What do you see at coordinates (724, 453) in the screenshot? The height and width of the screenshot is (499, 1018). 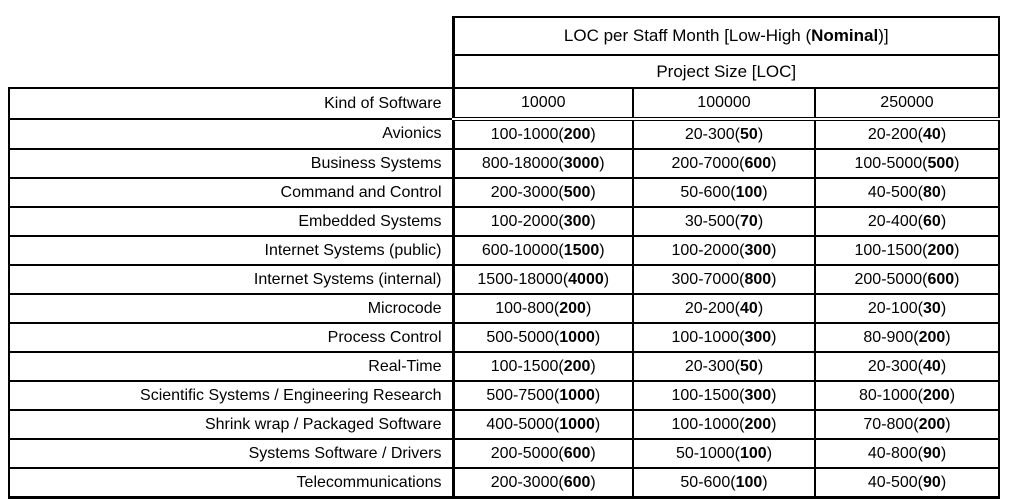 I see `loc-range-cell: 50-1000(100)` at bounding box center [724, 453].